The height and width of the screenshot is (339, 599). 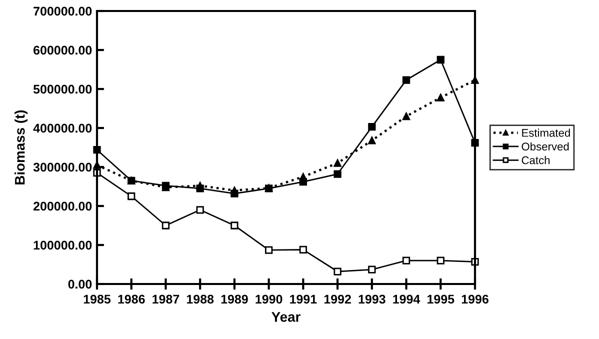 I want to click on x-tick-label: 1995, so click(x=441, y=299).